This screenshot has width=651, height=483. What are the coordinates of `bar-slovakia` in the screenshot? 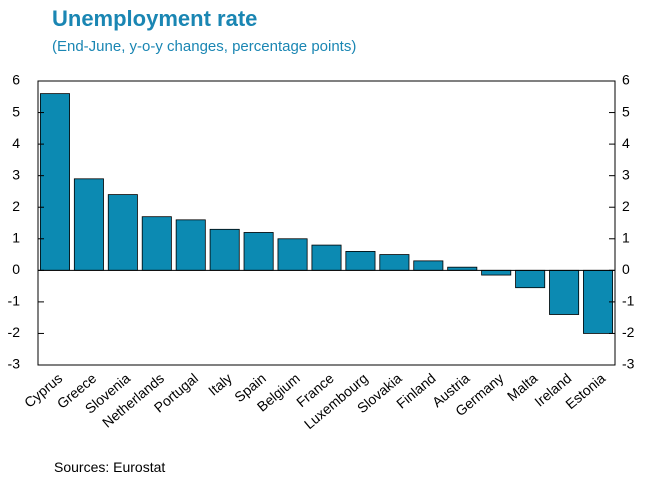 It's located at (394, 262).